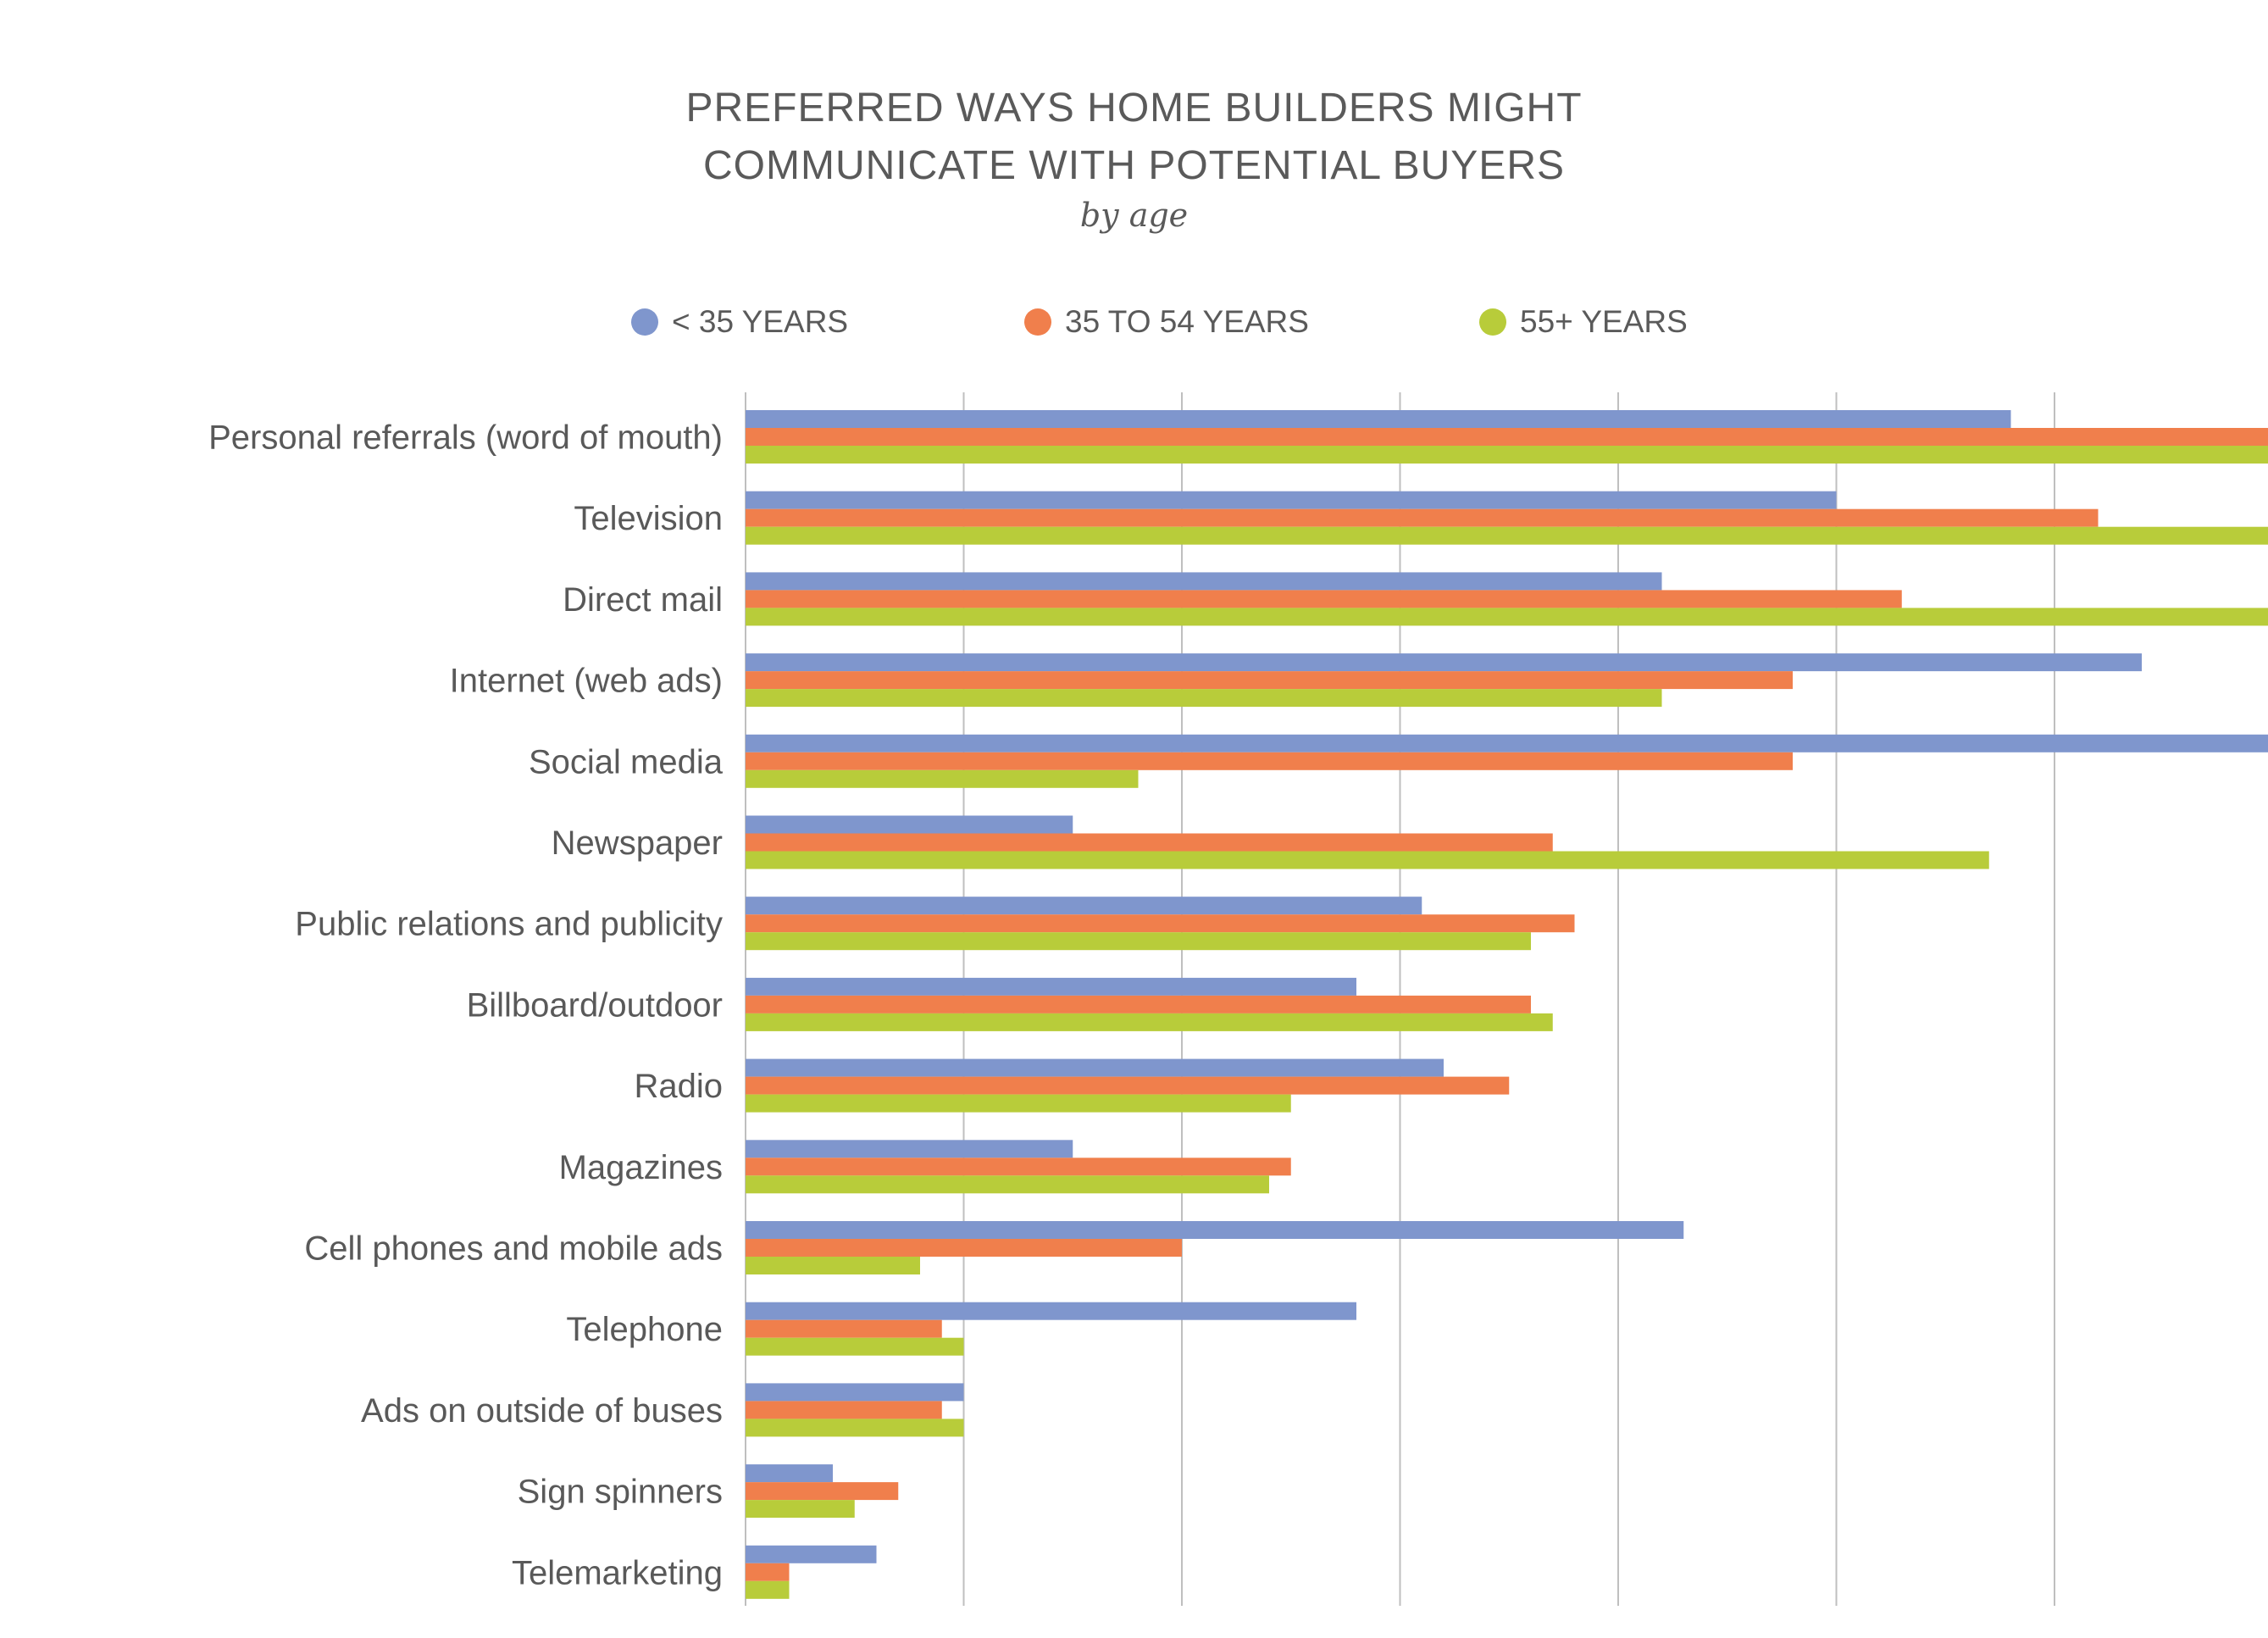 Image resolution: width=2268 pixels, height=1638 pixels. I want to click on category-label: Magazines, so click(641, 1167).